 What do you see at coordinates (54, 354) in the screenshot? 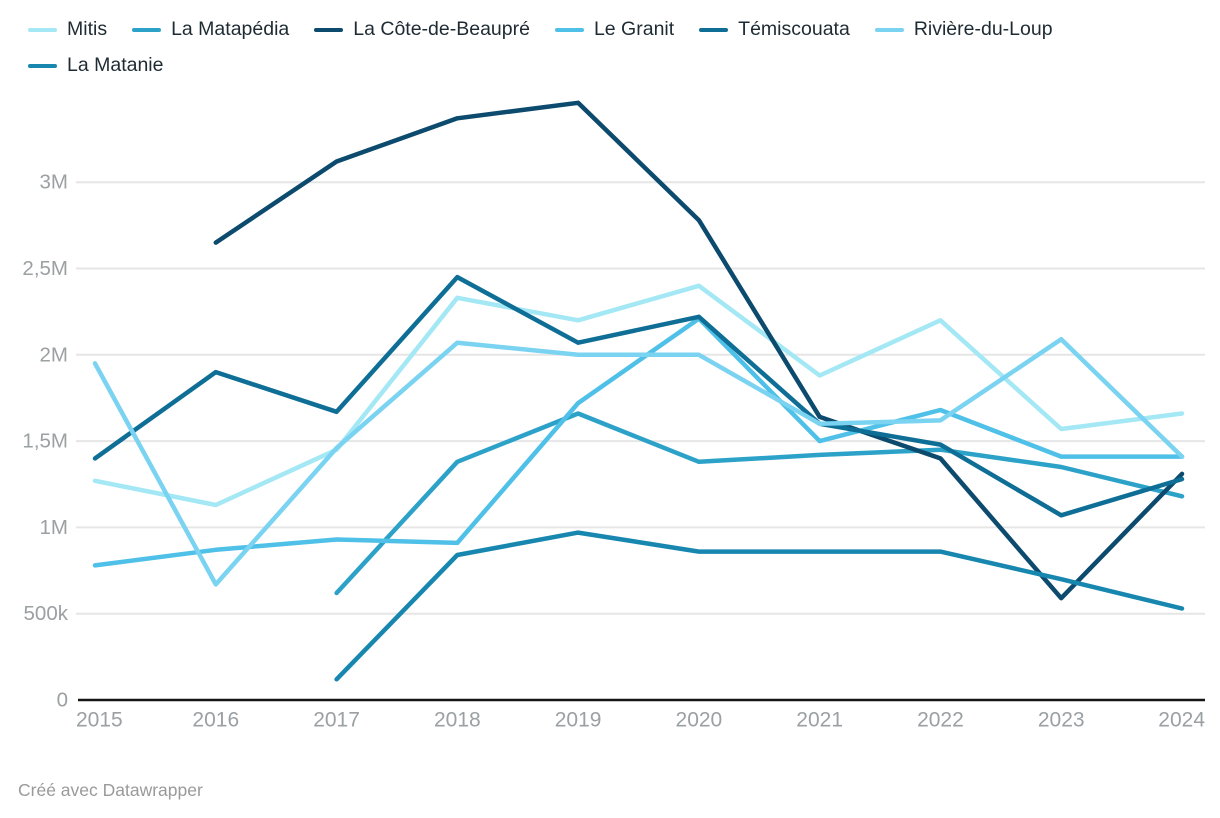
I see `y-tick-label-2M: 2M` at bounding box center [54, 354].